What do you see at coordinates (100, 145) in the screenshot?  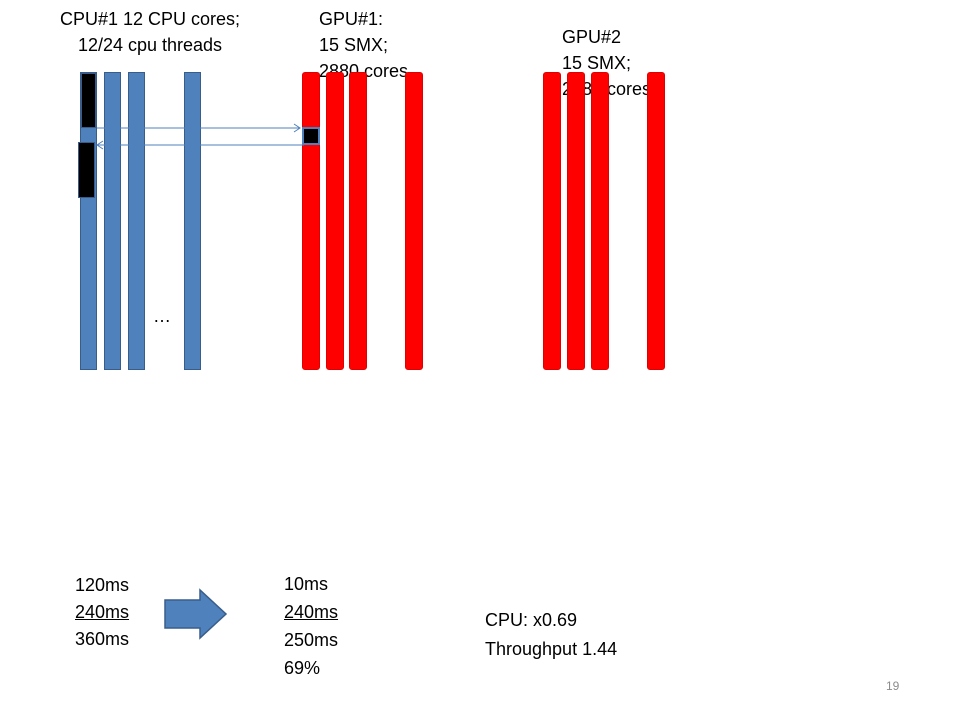 I see `gpu-to-cpu-arrowhead` at bounding box center [100, 145].